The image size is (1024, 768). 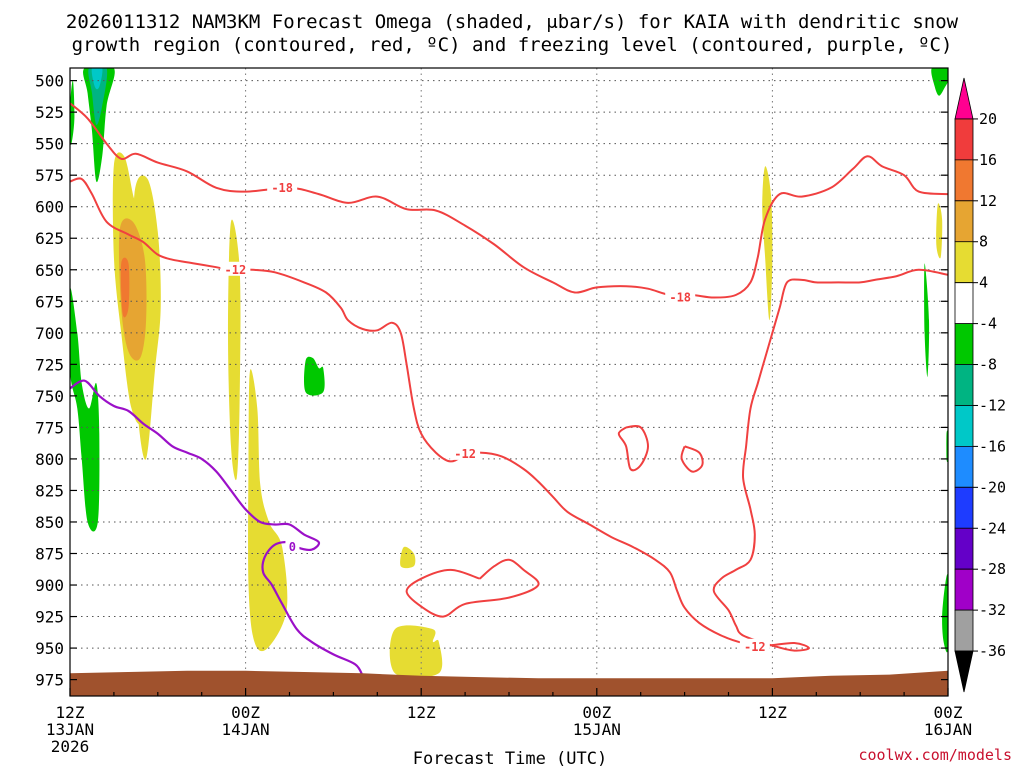 I want to click on y-tick-label: 950, so click(x=49, y=648).